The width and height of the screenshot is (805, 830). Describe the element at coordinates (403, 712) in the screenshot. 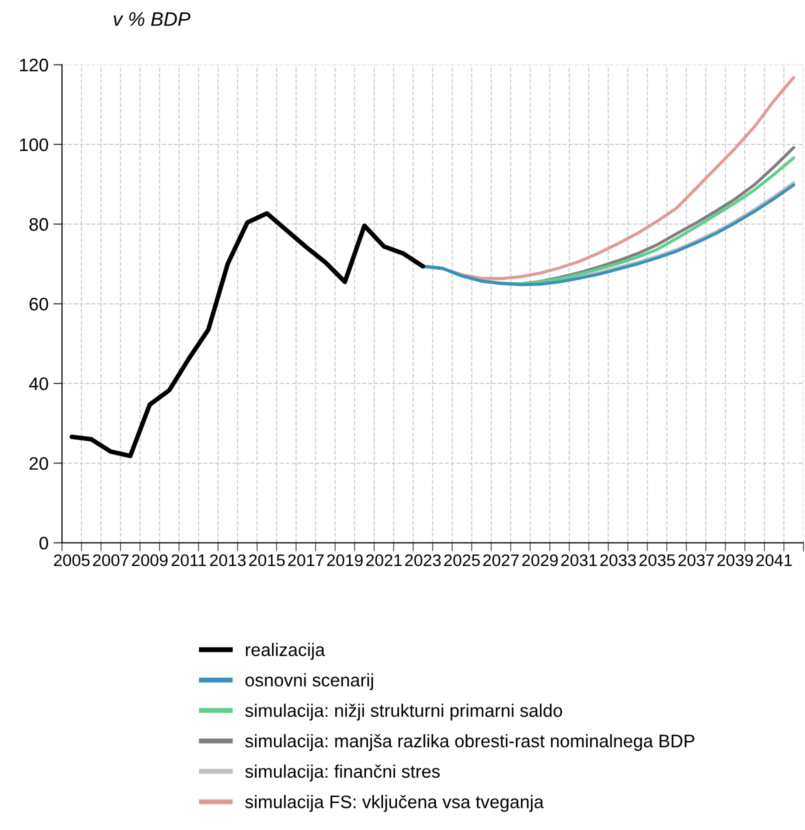

I see `legend-label: simulacija: nižji strukturni primarni saldo` at that location.